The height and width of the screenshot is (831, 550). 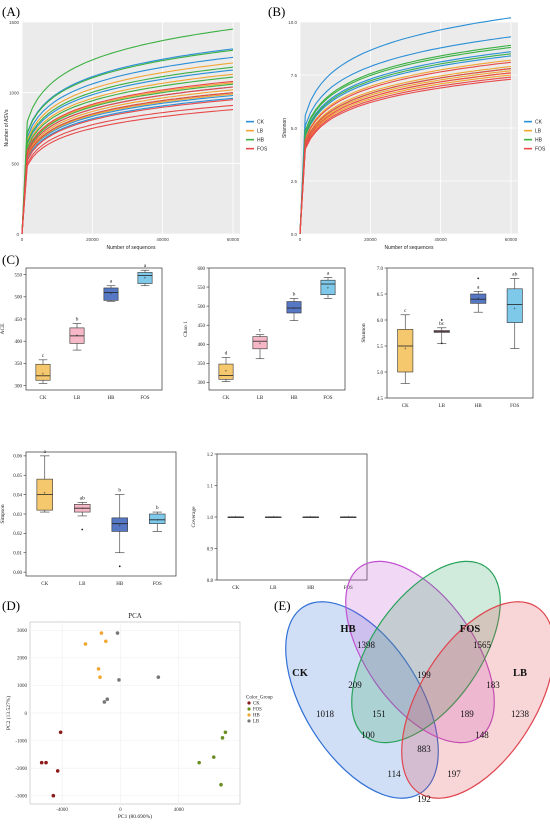 What do you see at coordinates (379, 714) in the screenshot?
I see `venn-region-ck-hb-fos: 151` at bounding box center [379, 714].